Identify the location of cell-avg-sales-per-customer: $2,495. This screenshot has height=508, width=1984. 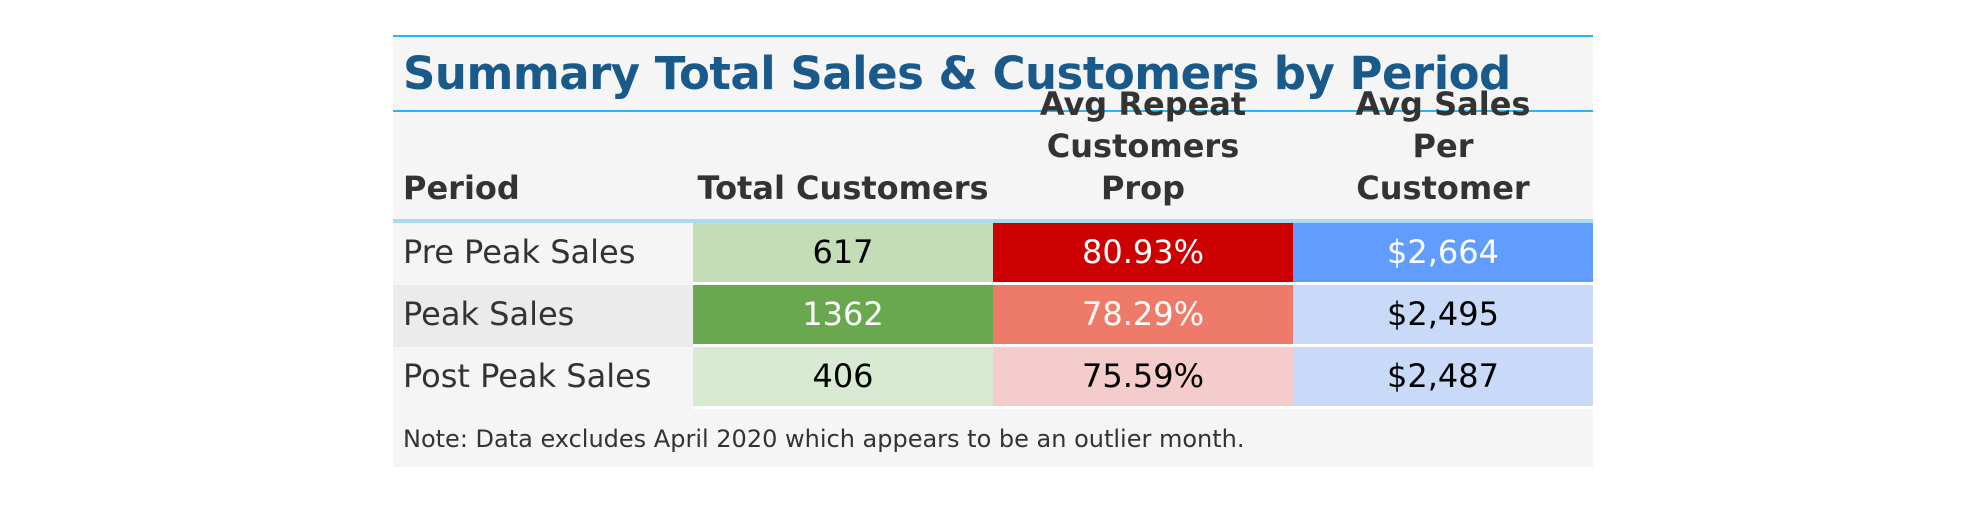
(1443, 314).